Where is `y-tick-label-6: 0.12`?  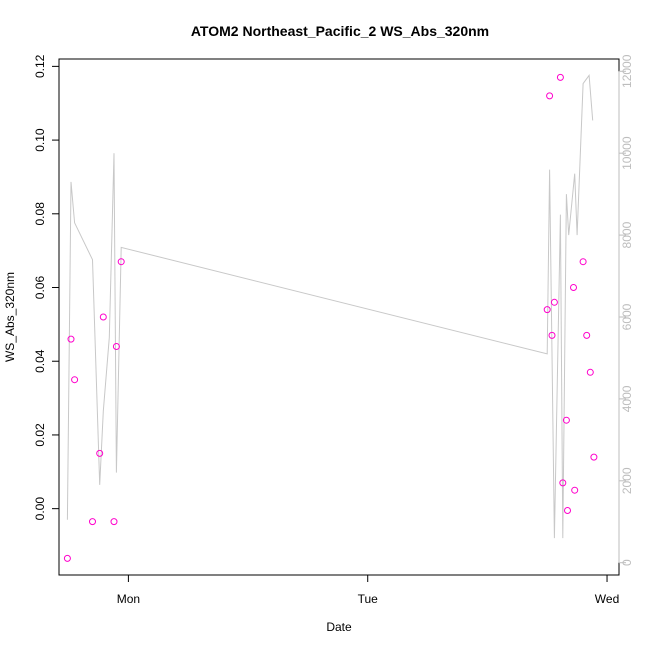 y-tick-label-6: 0.12 is located at coordinates (40, 66).